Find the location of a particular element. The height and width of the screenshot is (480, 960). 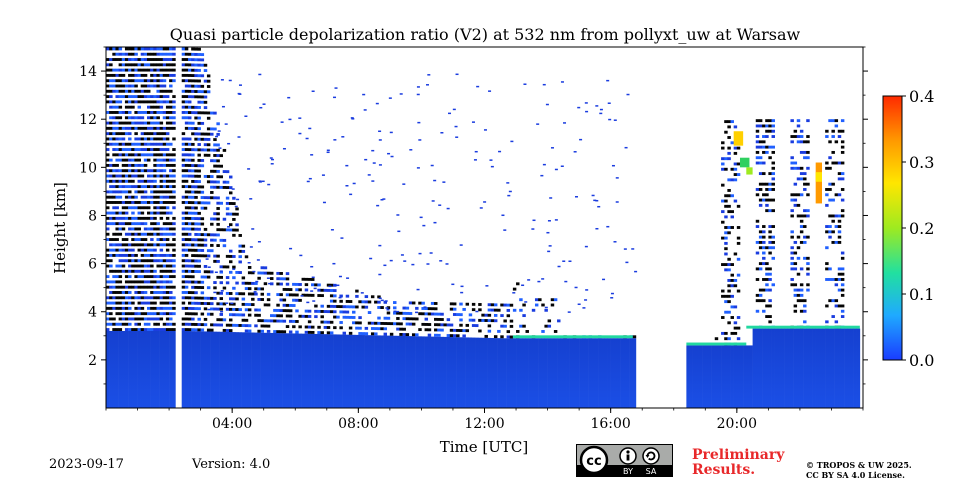

cc-license-badge: cc BY SA is located at coordinates (624, 460).